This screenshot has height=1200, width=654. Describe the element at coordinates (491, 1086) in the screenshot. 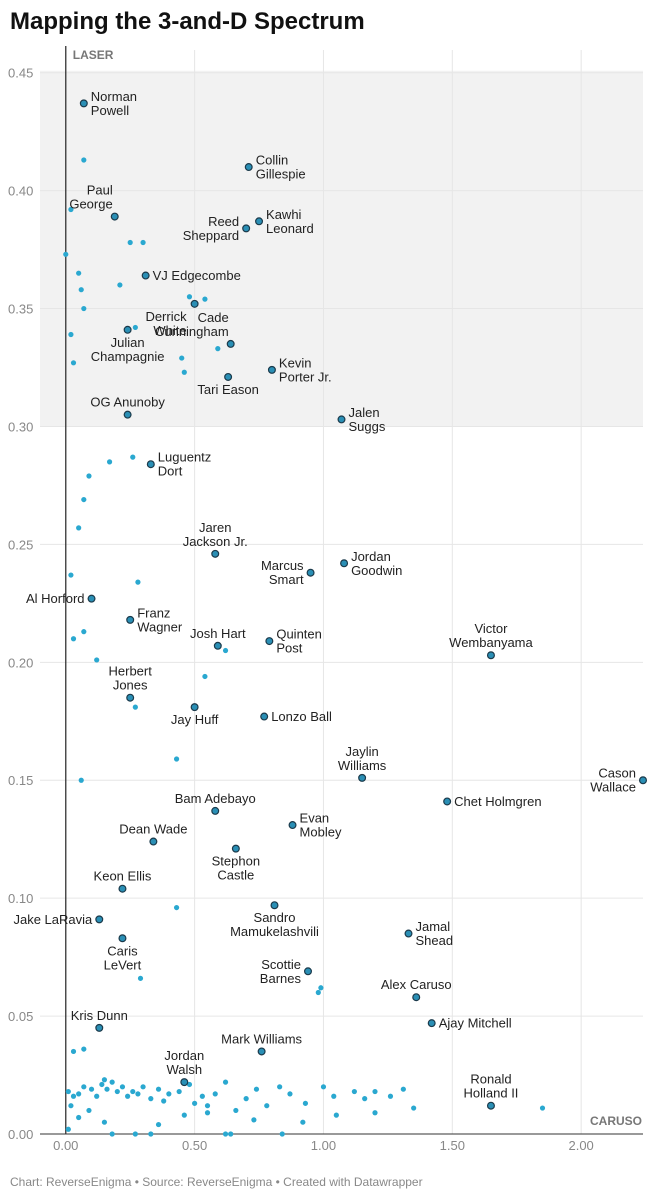

I see `point-label: Ronald Holland II` at that location.